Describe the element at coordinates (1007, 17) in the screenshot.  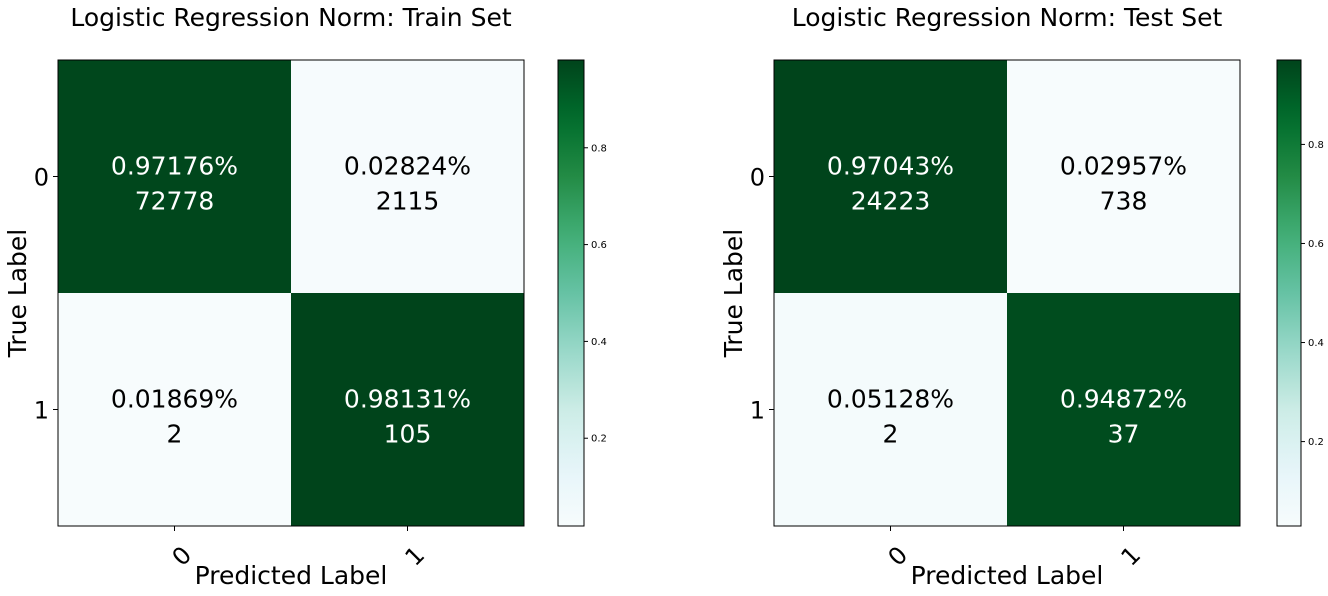
I see `chart-title: Logistic Regression Norm: Test Set` at that location.